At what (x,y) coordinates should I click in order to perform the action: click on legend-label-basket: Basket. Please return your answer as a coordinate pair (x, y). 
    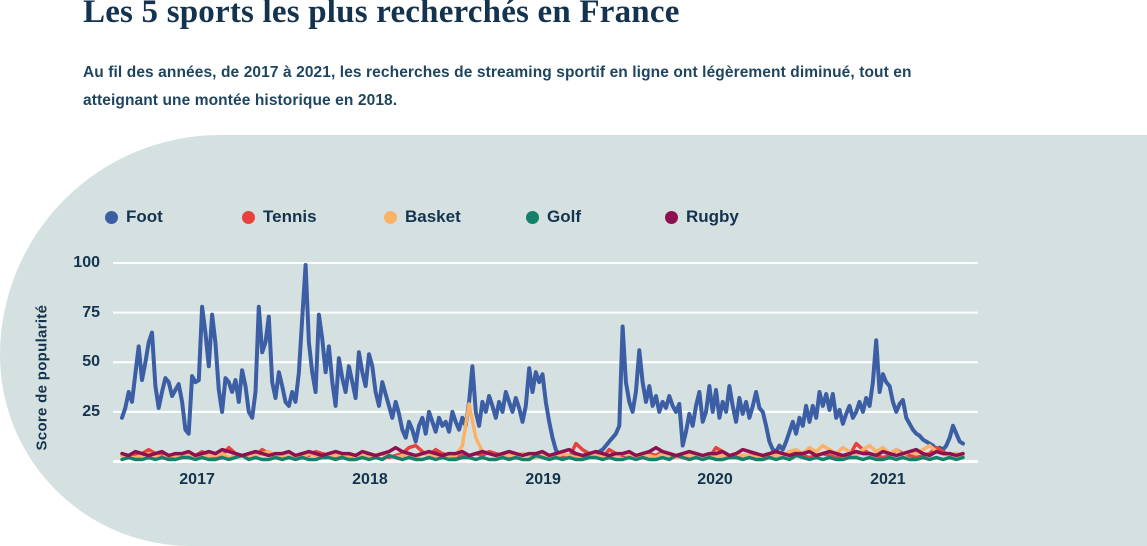
    Looking at the image, I should click on (433, 216).